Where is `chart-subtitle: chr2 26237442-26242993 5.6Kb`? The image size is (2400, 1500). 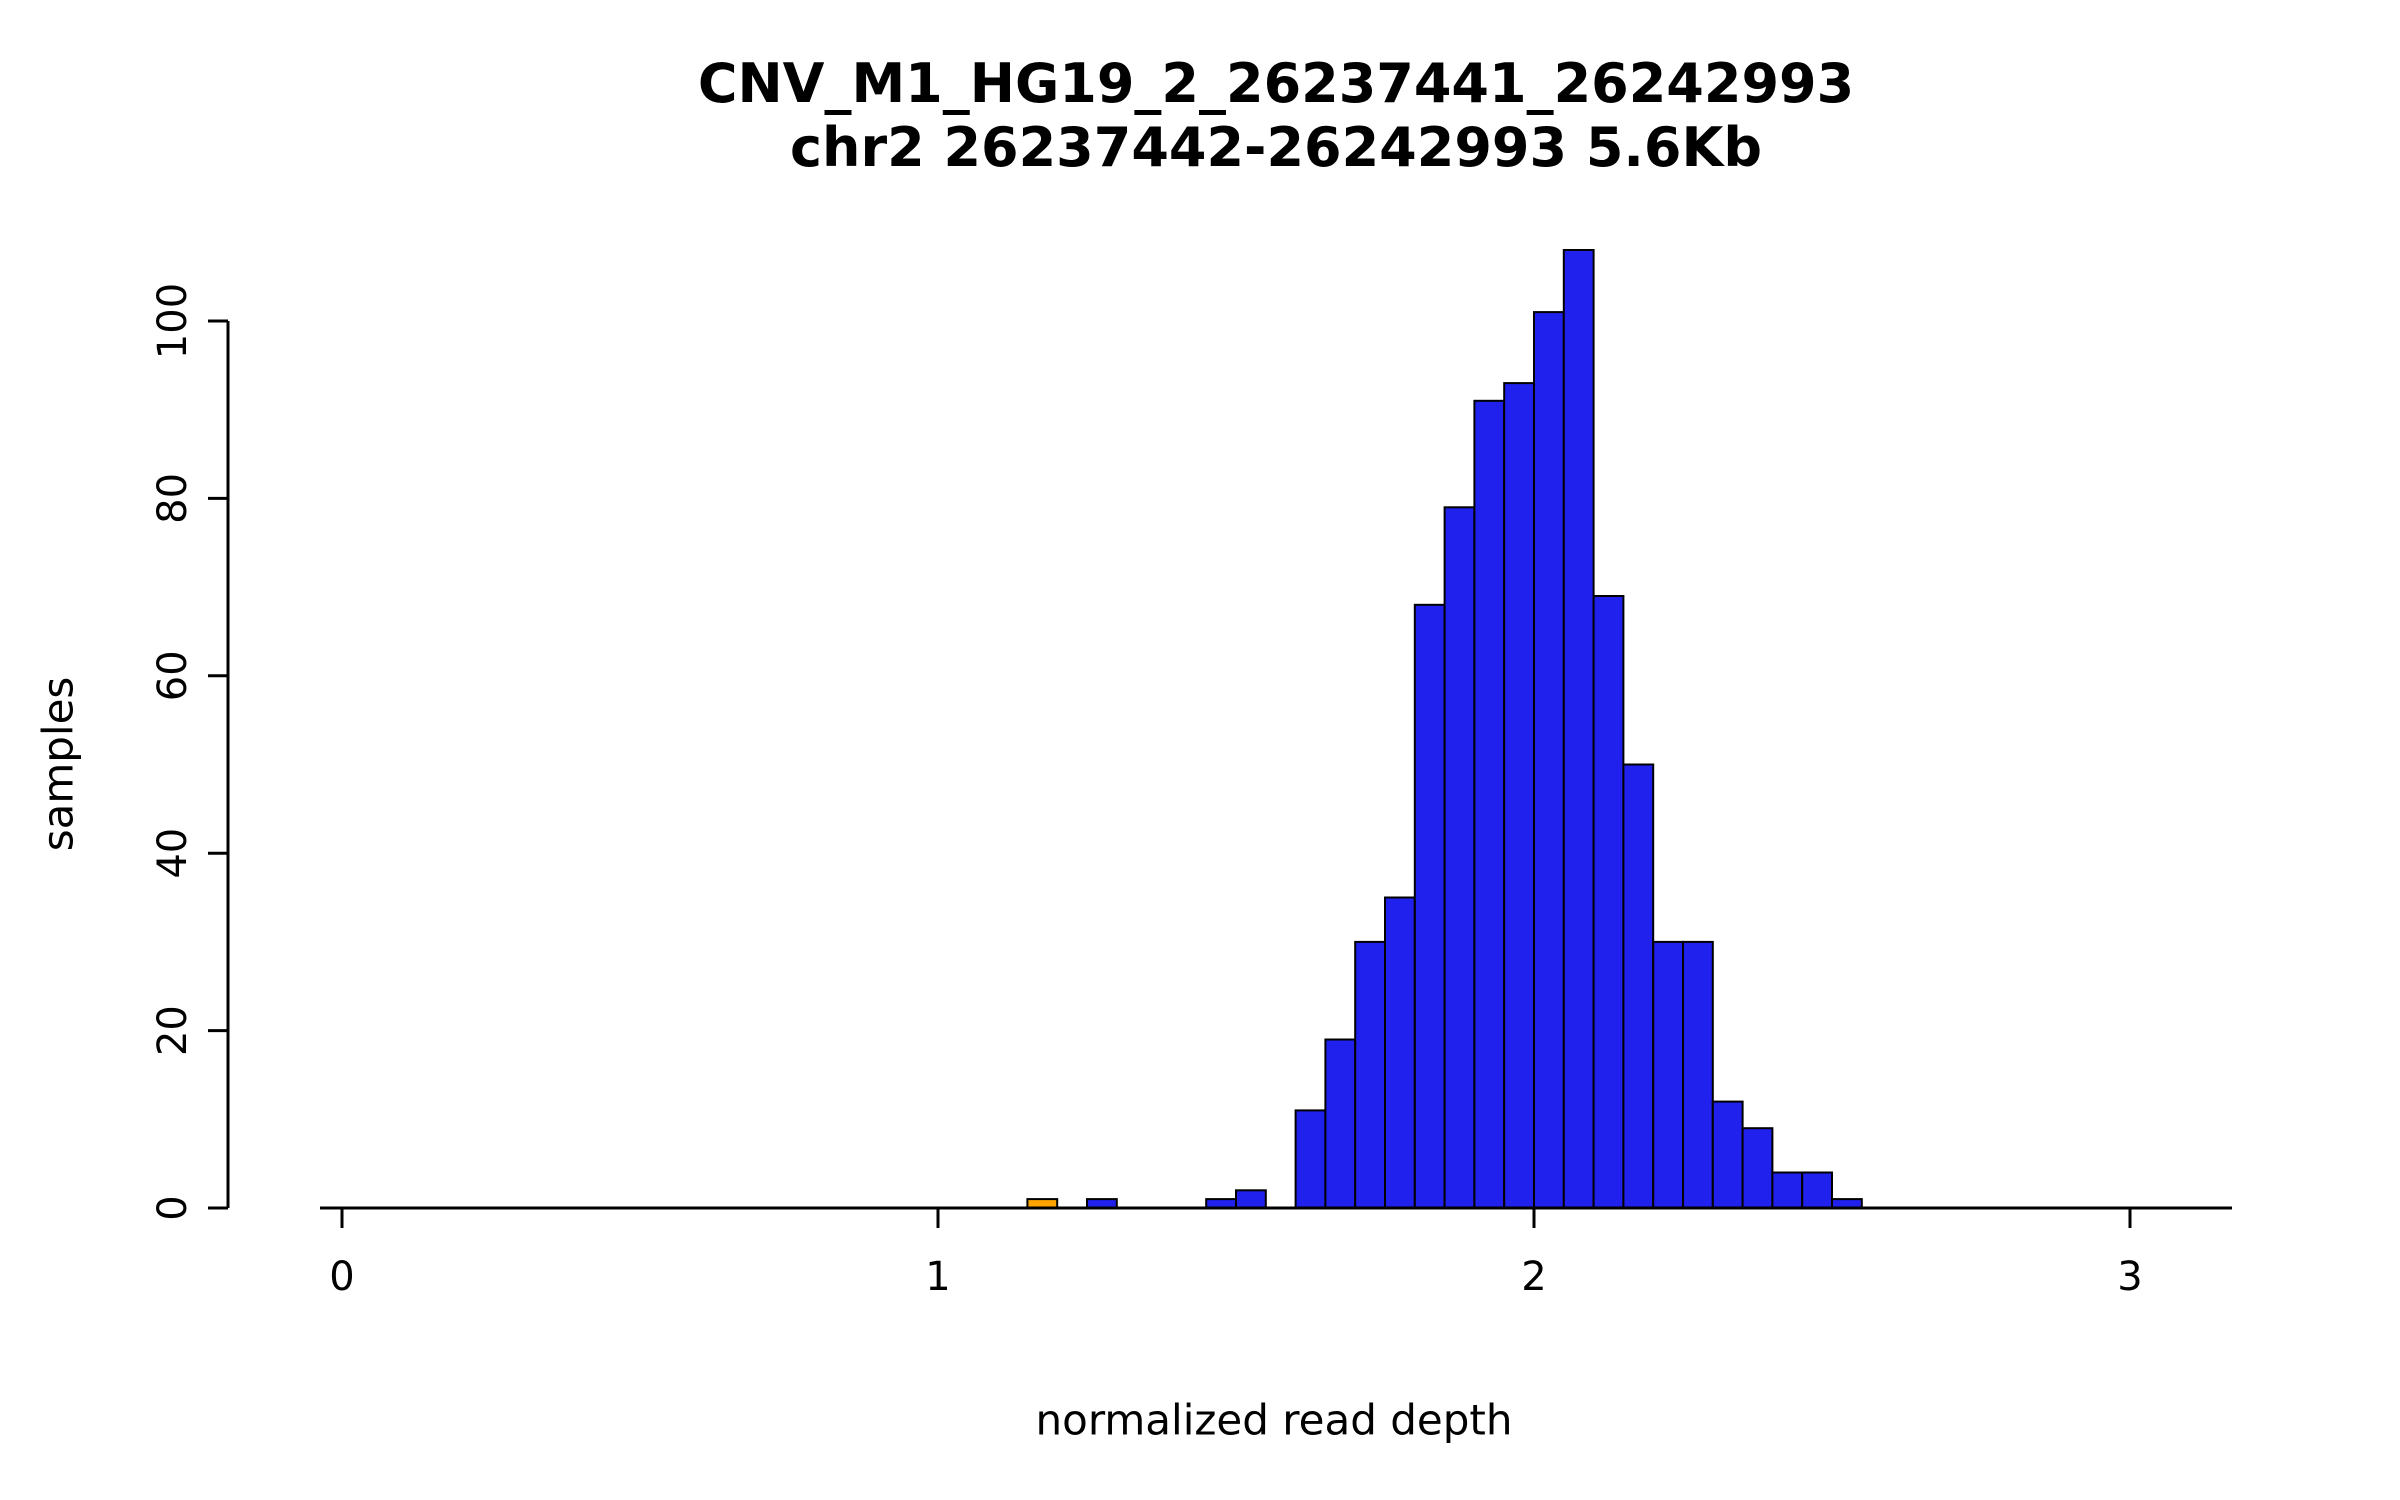
chart-subtitle: chr2 26237442-26242993 5.6Kb is located at coordinates (1276, 147).